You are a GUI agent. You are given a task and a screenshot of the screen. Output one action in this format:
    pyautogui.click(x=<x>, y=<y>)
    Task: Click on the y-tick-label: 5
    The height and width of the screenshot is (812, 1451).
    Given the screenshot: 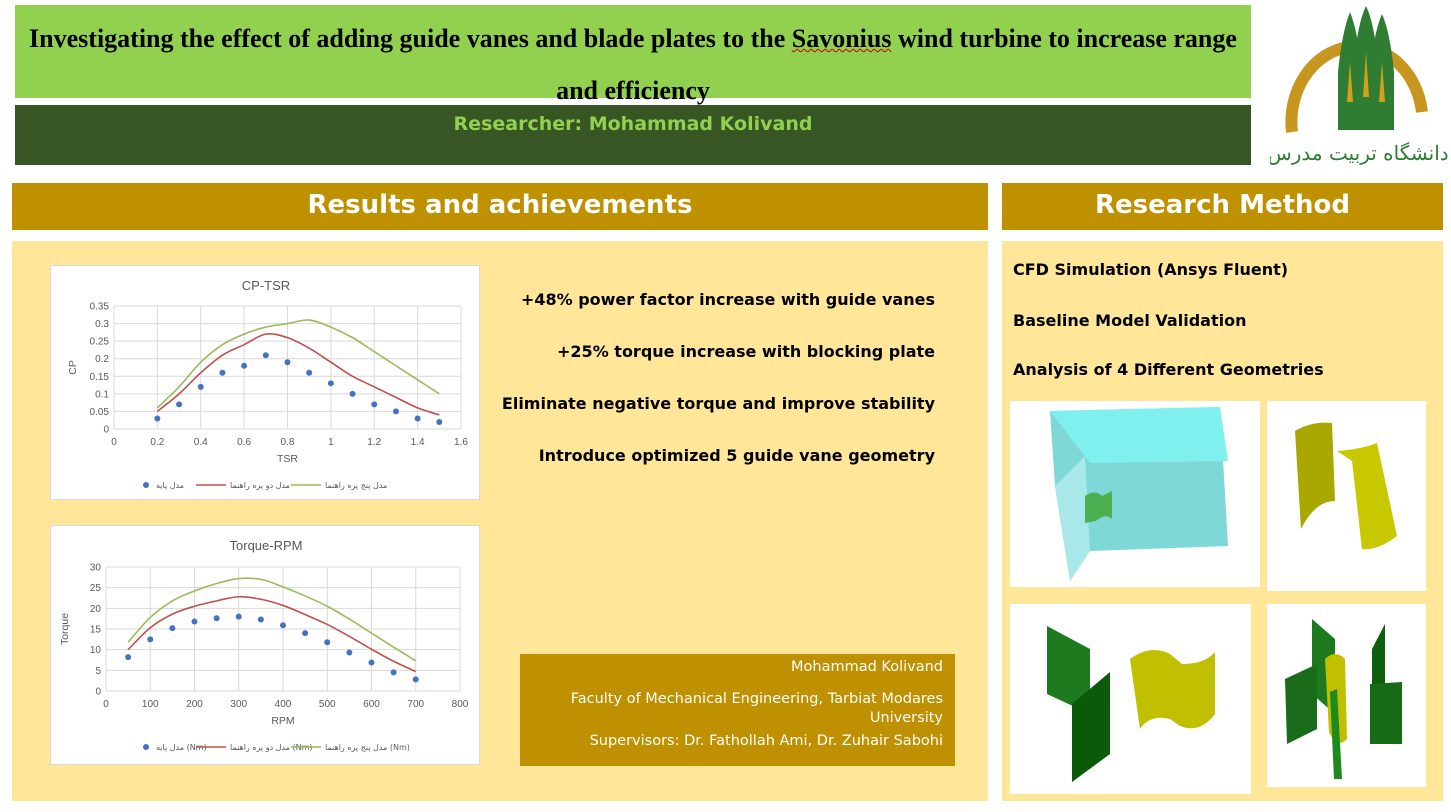 What is the action you would take?
    pyautogui.click(x=98, y=671)
    